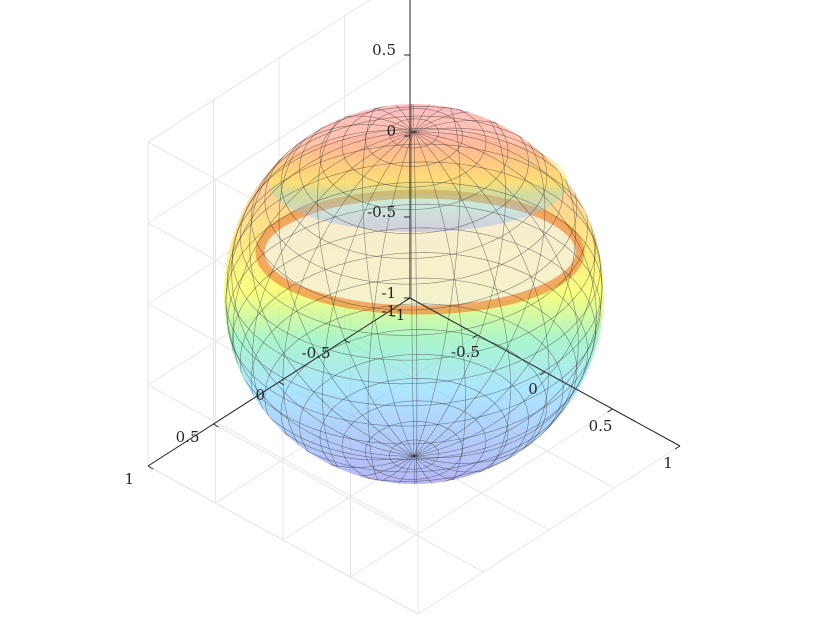 The height and width of the screenshot is (623, 830). Describe the element at coordinates (398, 315) in the screenshot. I see `x-tick-label: -1` at that location.